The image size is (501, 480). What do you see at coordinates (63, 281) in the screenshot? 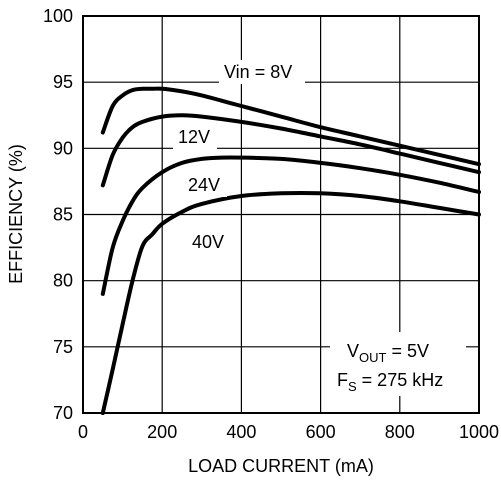
I see `y-tick-label: 80` at bounding box center [63, 281].